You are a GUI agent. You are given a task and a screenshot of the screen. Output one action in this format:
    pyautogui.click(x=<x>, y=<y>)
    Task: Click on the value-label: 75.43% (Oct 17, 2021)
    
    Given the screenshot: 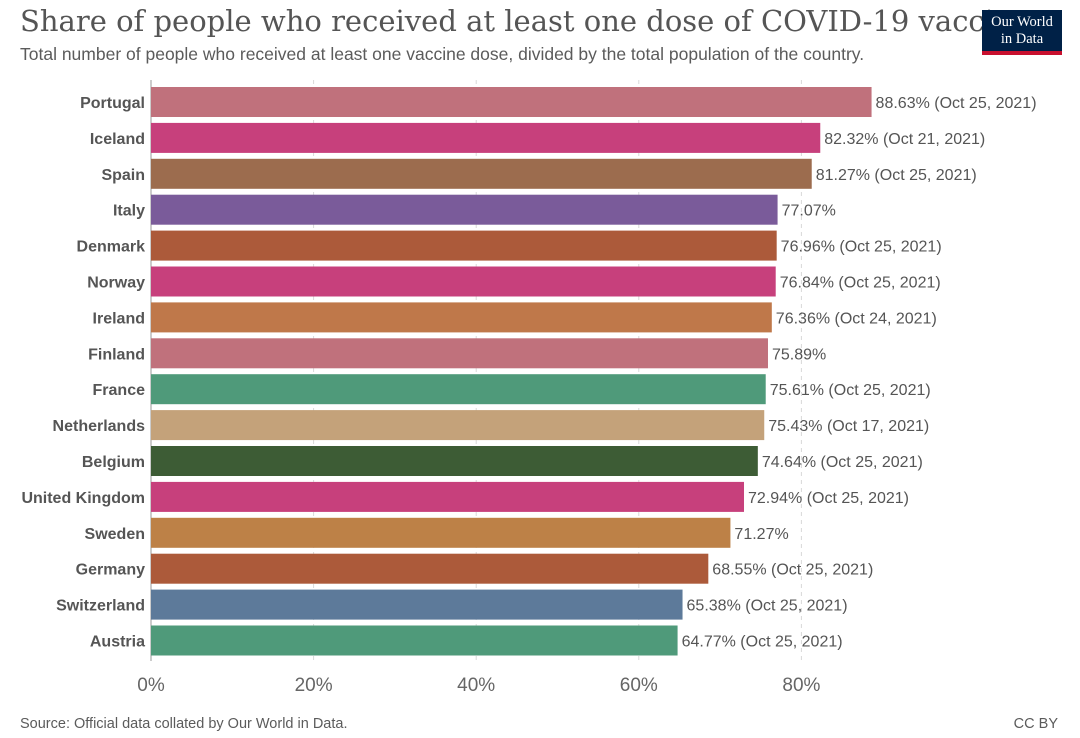 What is the action you would take?
    pyautogui.click(x=848, y=426)
    